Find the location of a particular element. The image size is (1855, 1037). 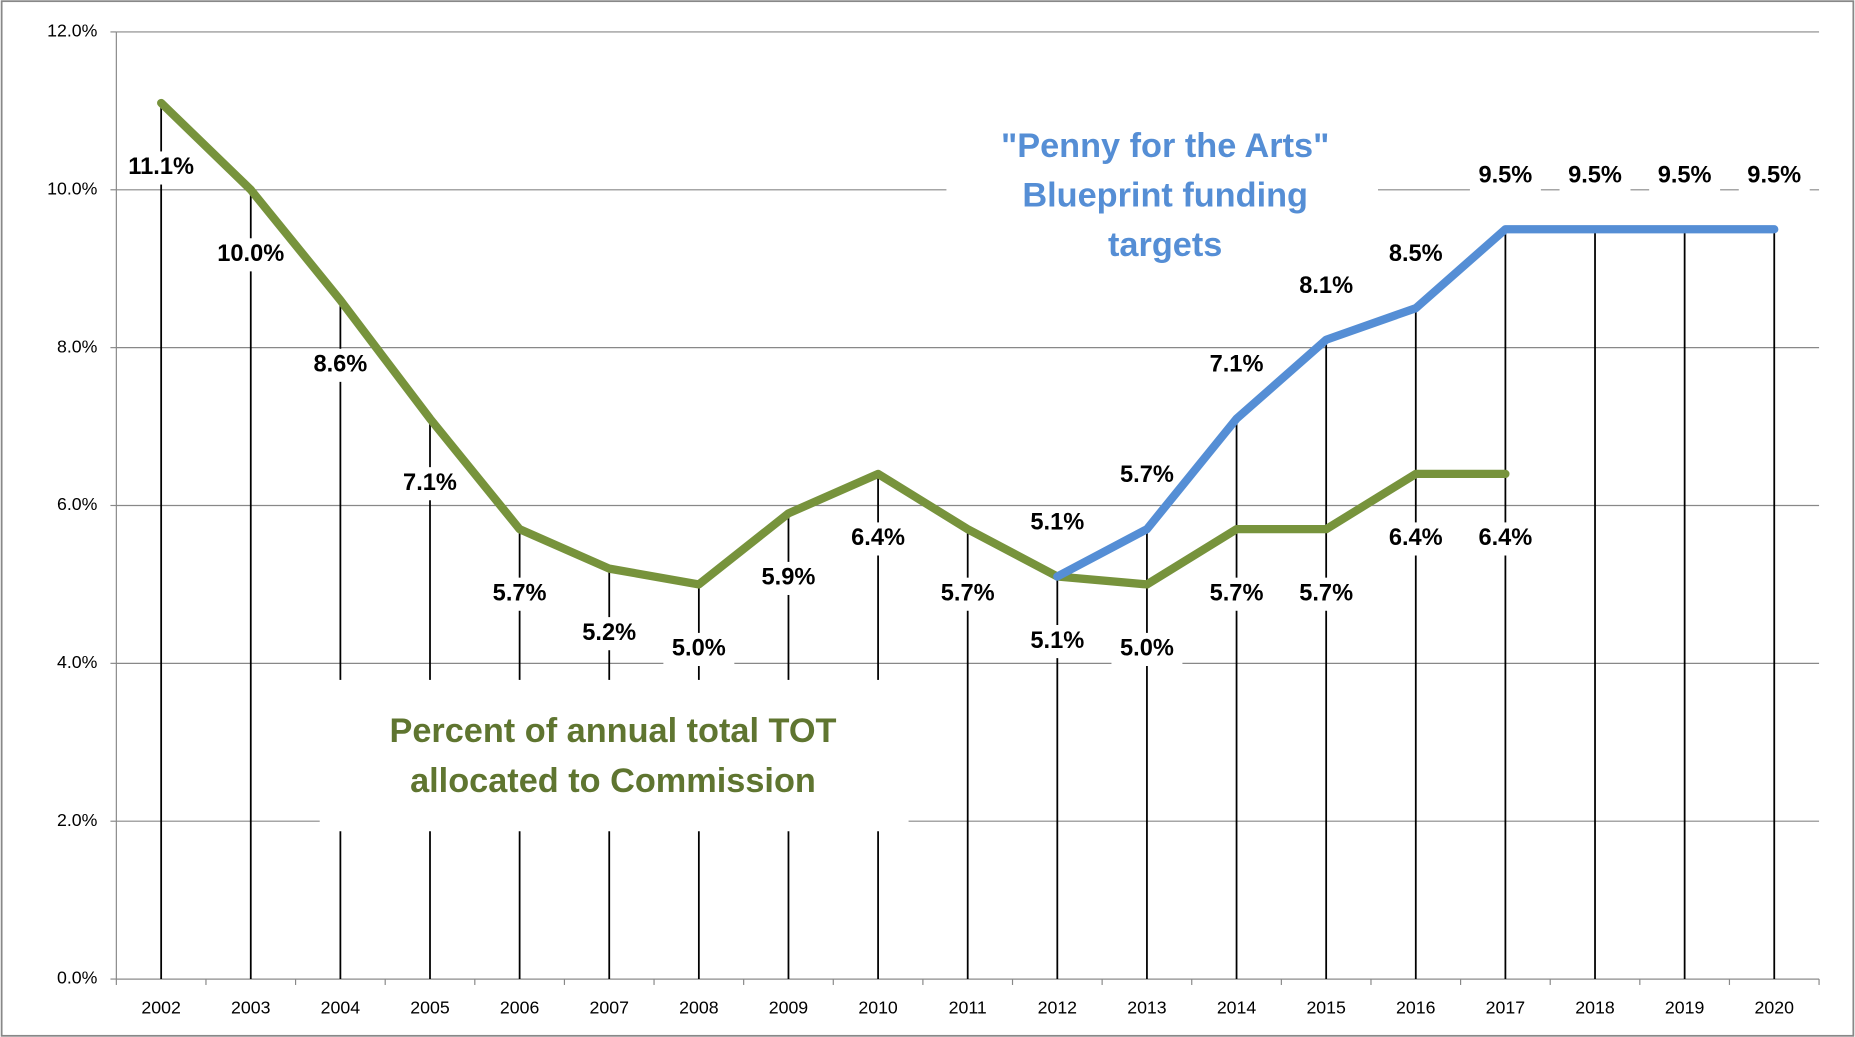

y-tick-label: 10.0% is located at coordinates (72, 188).